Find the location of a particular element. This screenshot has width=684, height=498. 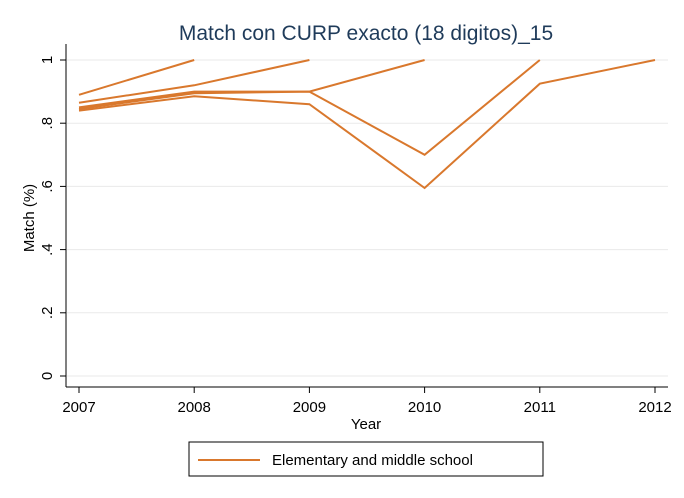

x-tick-label: 2011 is located at coordinates (540, 407).